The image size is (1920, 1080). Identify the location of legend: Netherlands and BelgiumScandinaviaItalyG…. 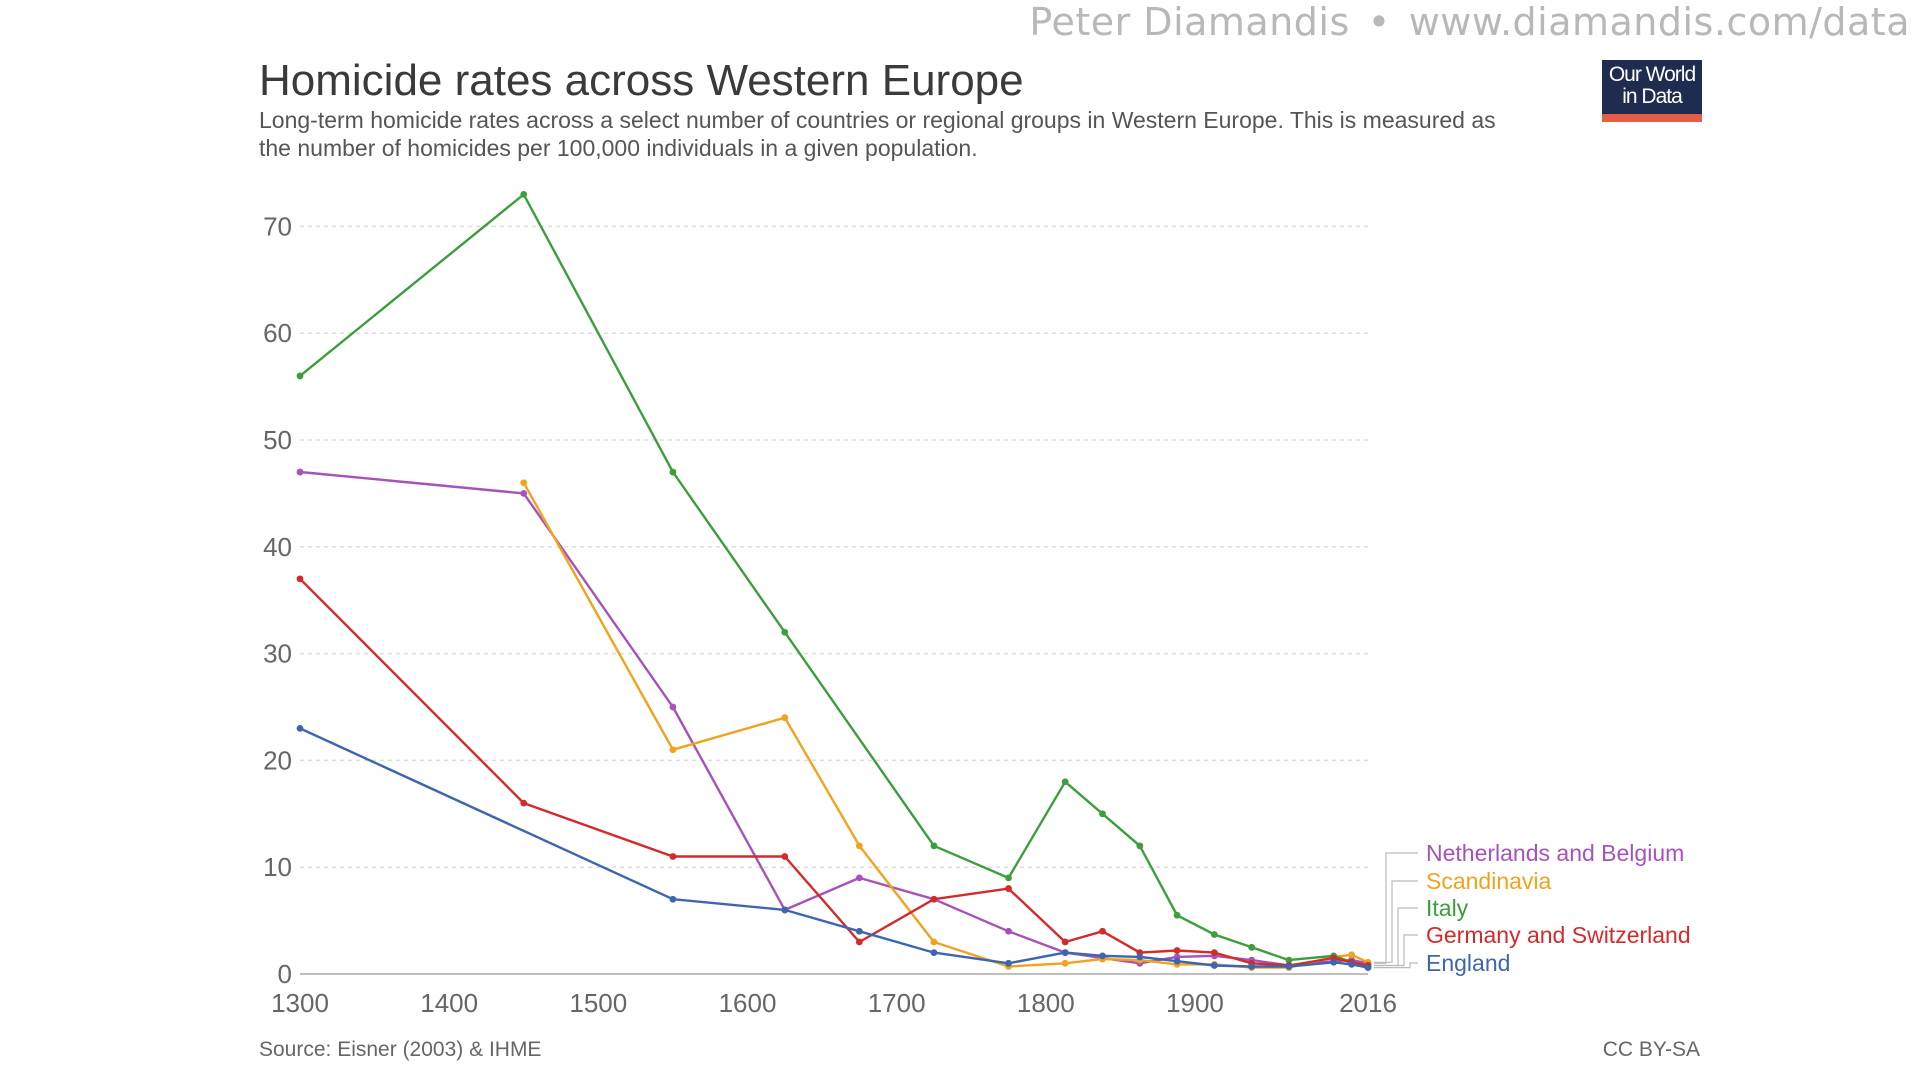
(1532, 908).